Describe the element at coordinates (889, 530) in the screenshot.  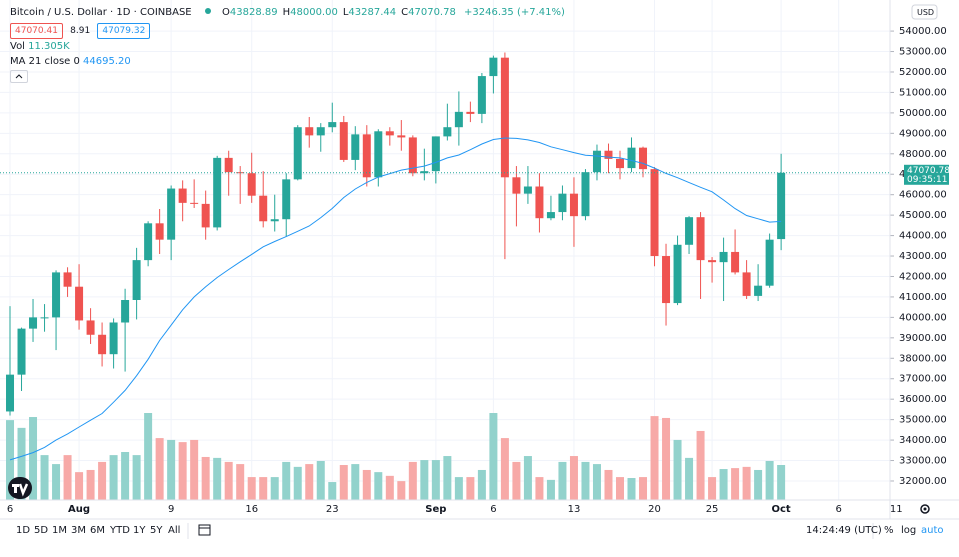
I see `scale-option: %` at that location.